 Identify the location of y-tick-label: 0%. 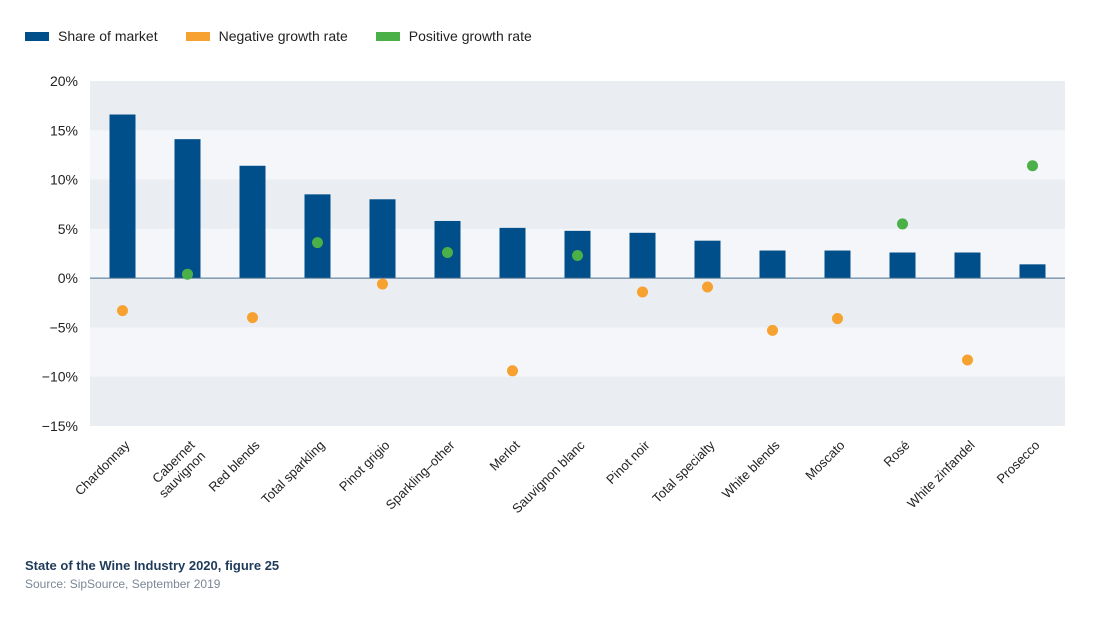
(68, 278).